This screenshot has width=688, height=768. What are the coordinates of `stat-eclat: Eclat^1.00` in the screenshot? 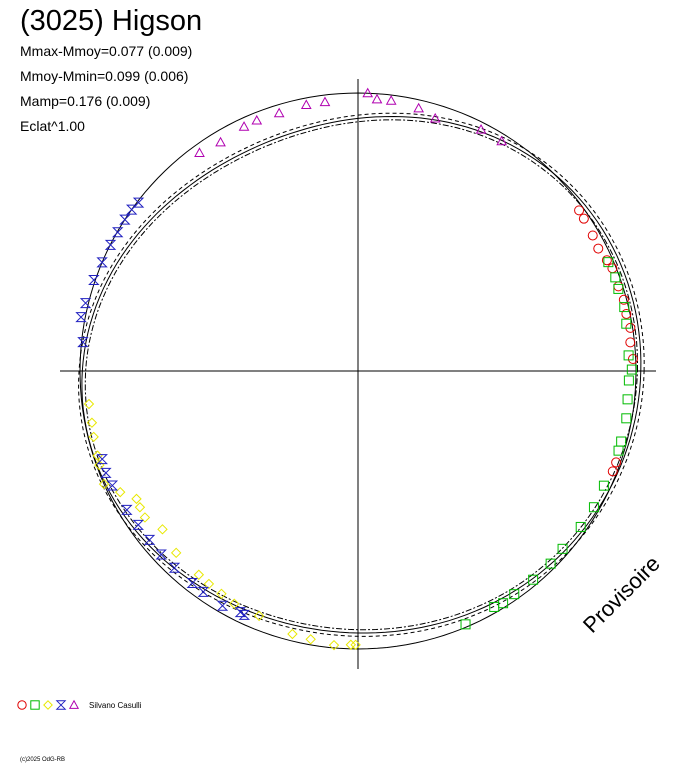 It's located at (52, 126).